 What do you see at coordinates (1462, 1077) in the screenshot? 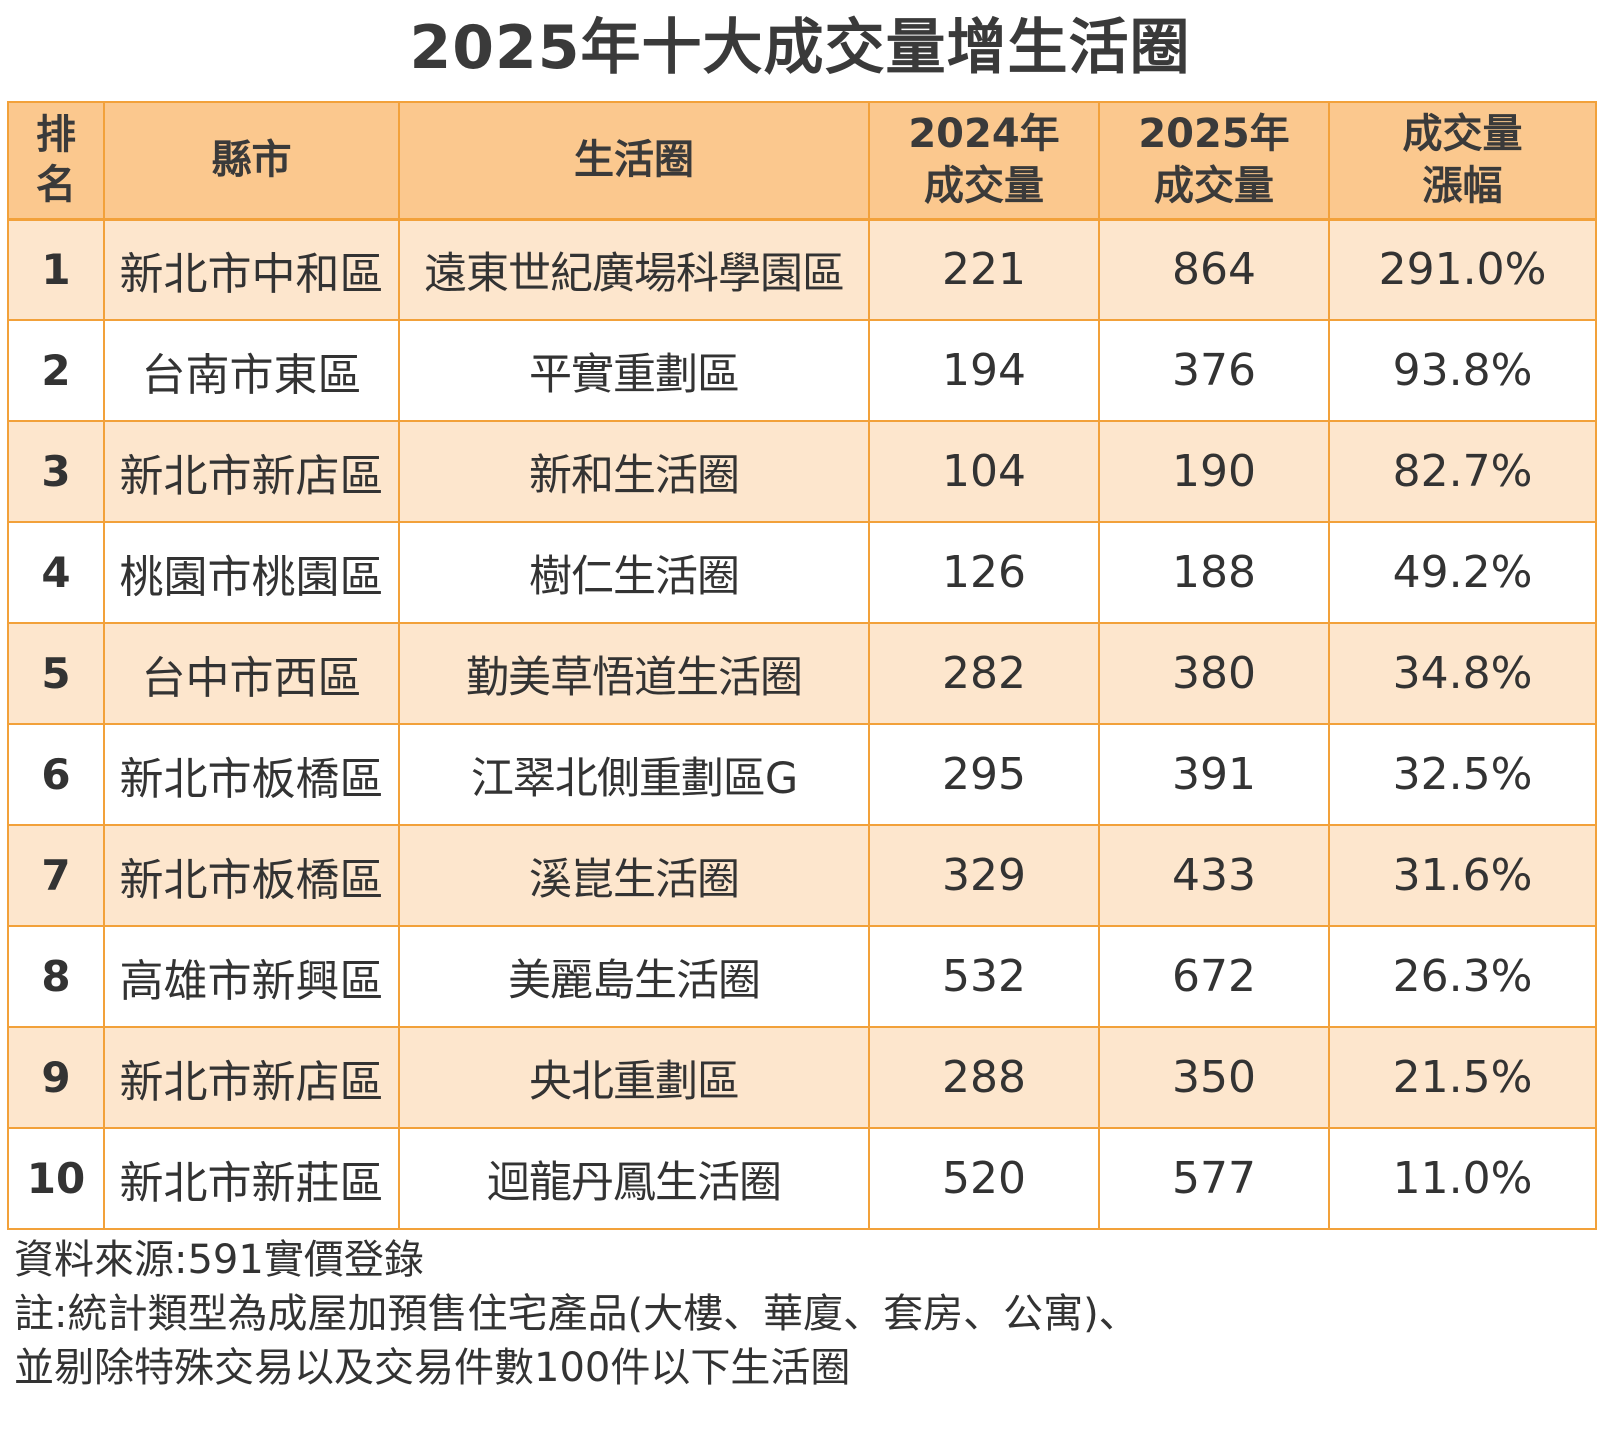
I see `cell-growth: 21.5%` at bounding box center [1462, 1077].